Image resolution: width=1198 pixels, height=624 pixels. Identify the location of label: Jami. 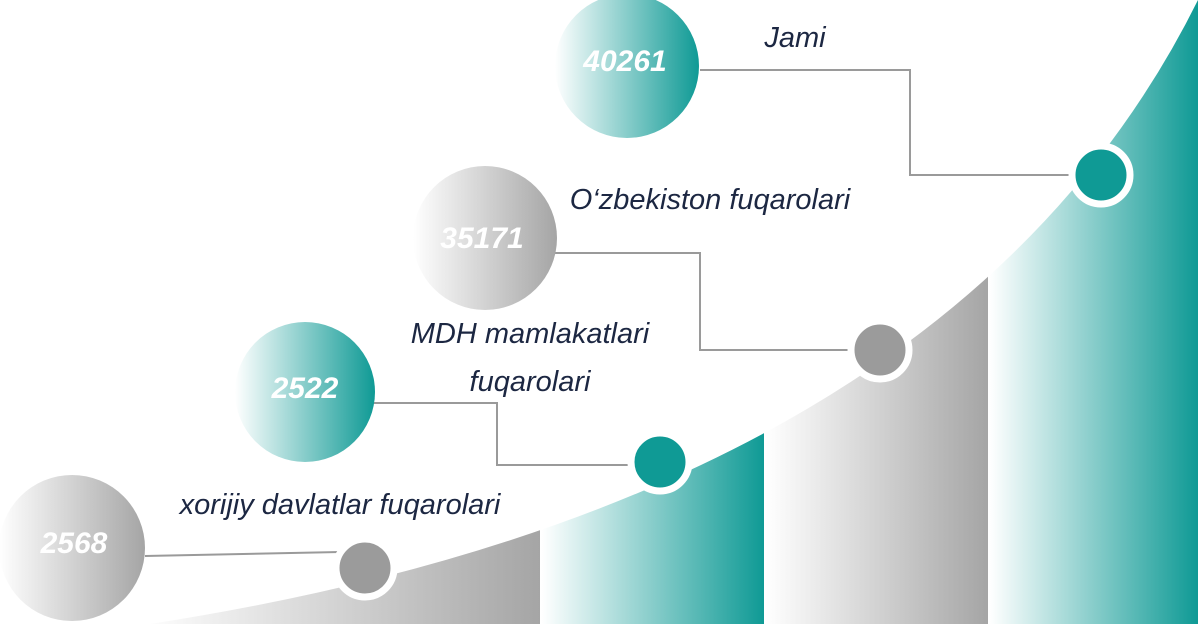
(795, 38).